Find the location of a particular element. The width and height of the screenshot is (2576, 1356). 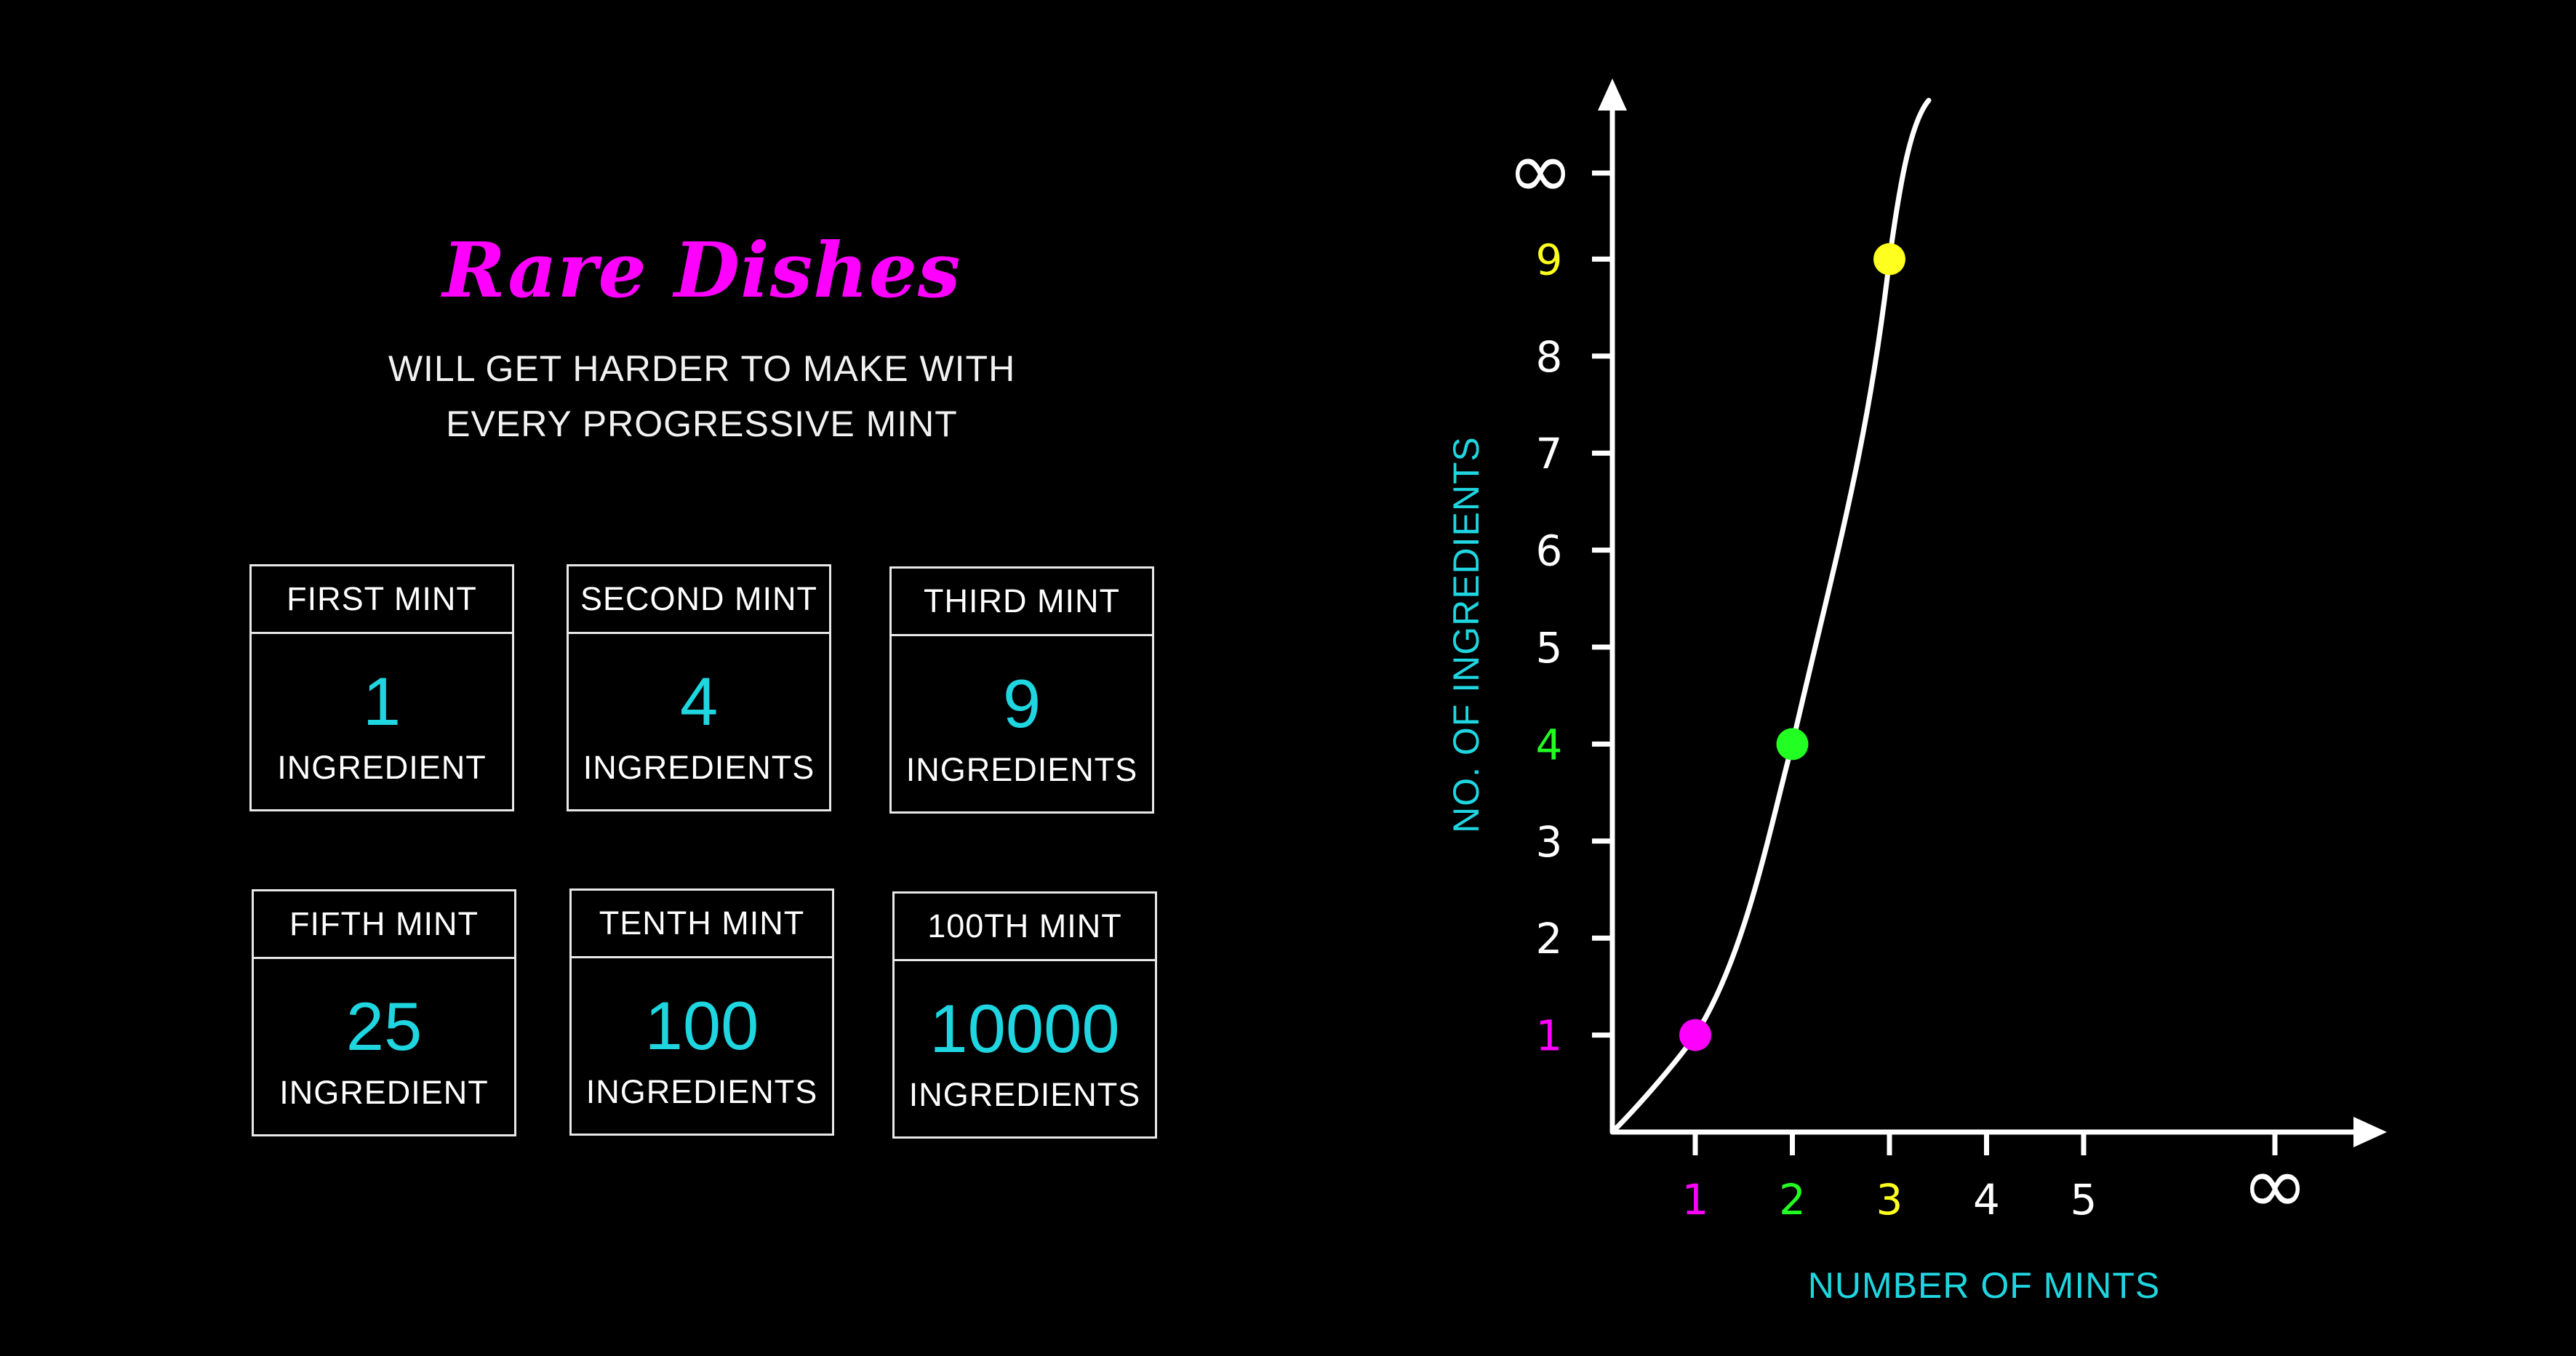

page-title: Rare Dishes is located at coordinates (701, 270).